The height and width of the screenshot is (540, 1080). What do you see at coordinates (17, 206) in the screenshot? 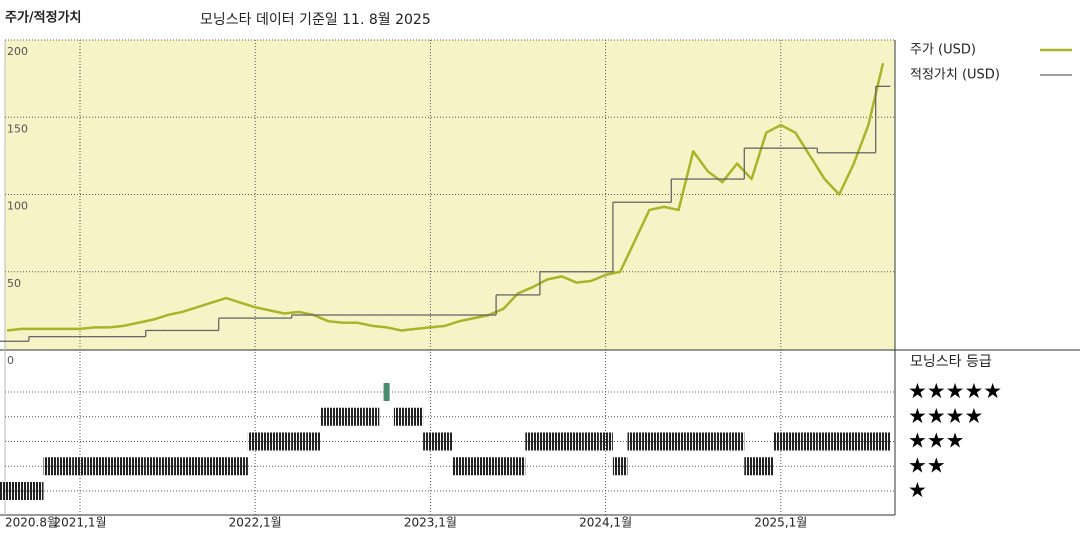
I see `y-tick-label: 100` at bounding box center [17, 206].